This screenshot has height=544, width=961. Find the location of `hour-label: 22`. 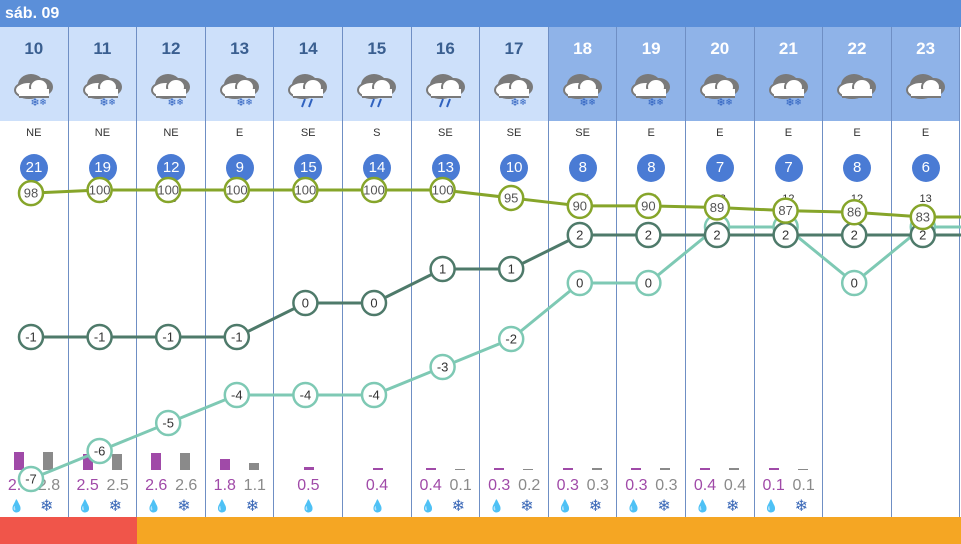

hour-label: 22 is located at coordinates (857, 48).